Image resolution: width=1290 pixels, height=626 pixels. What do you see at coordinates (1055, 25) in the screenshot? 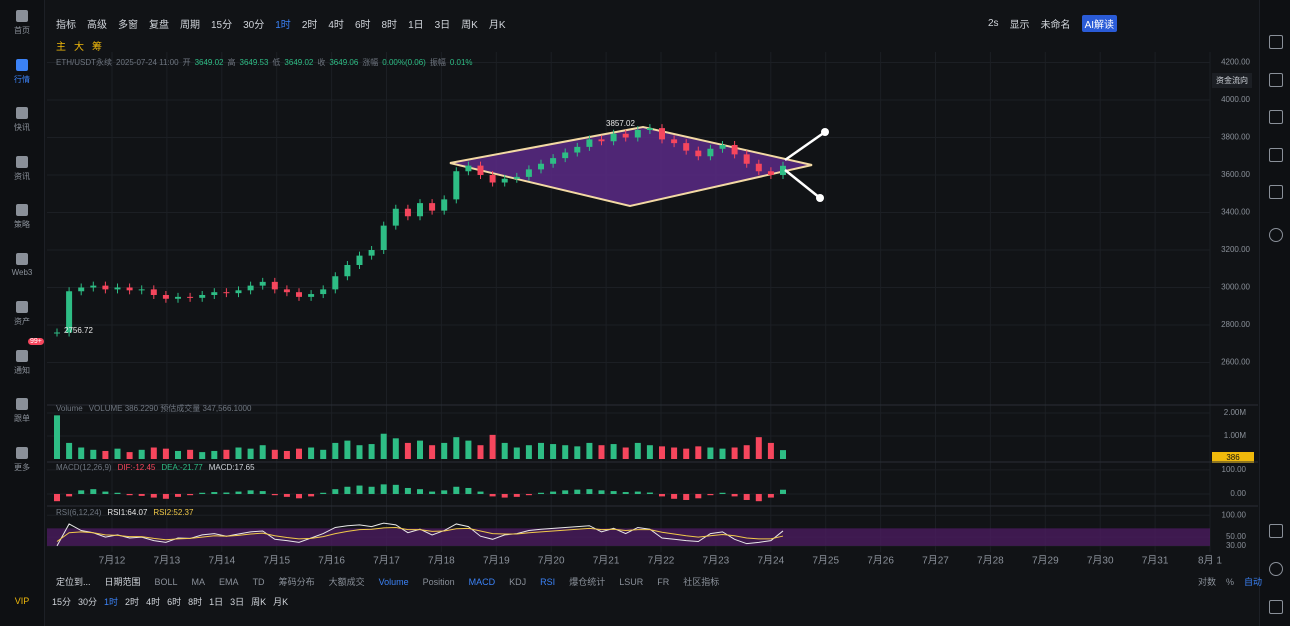
I see `layout-button: 未命名` at bounding box center [1055, 25].